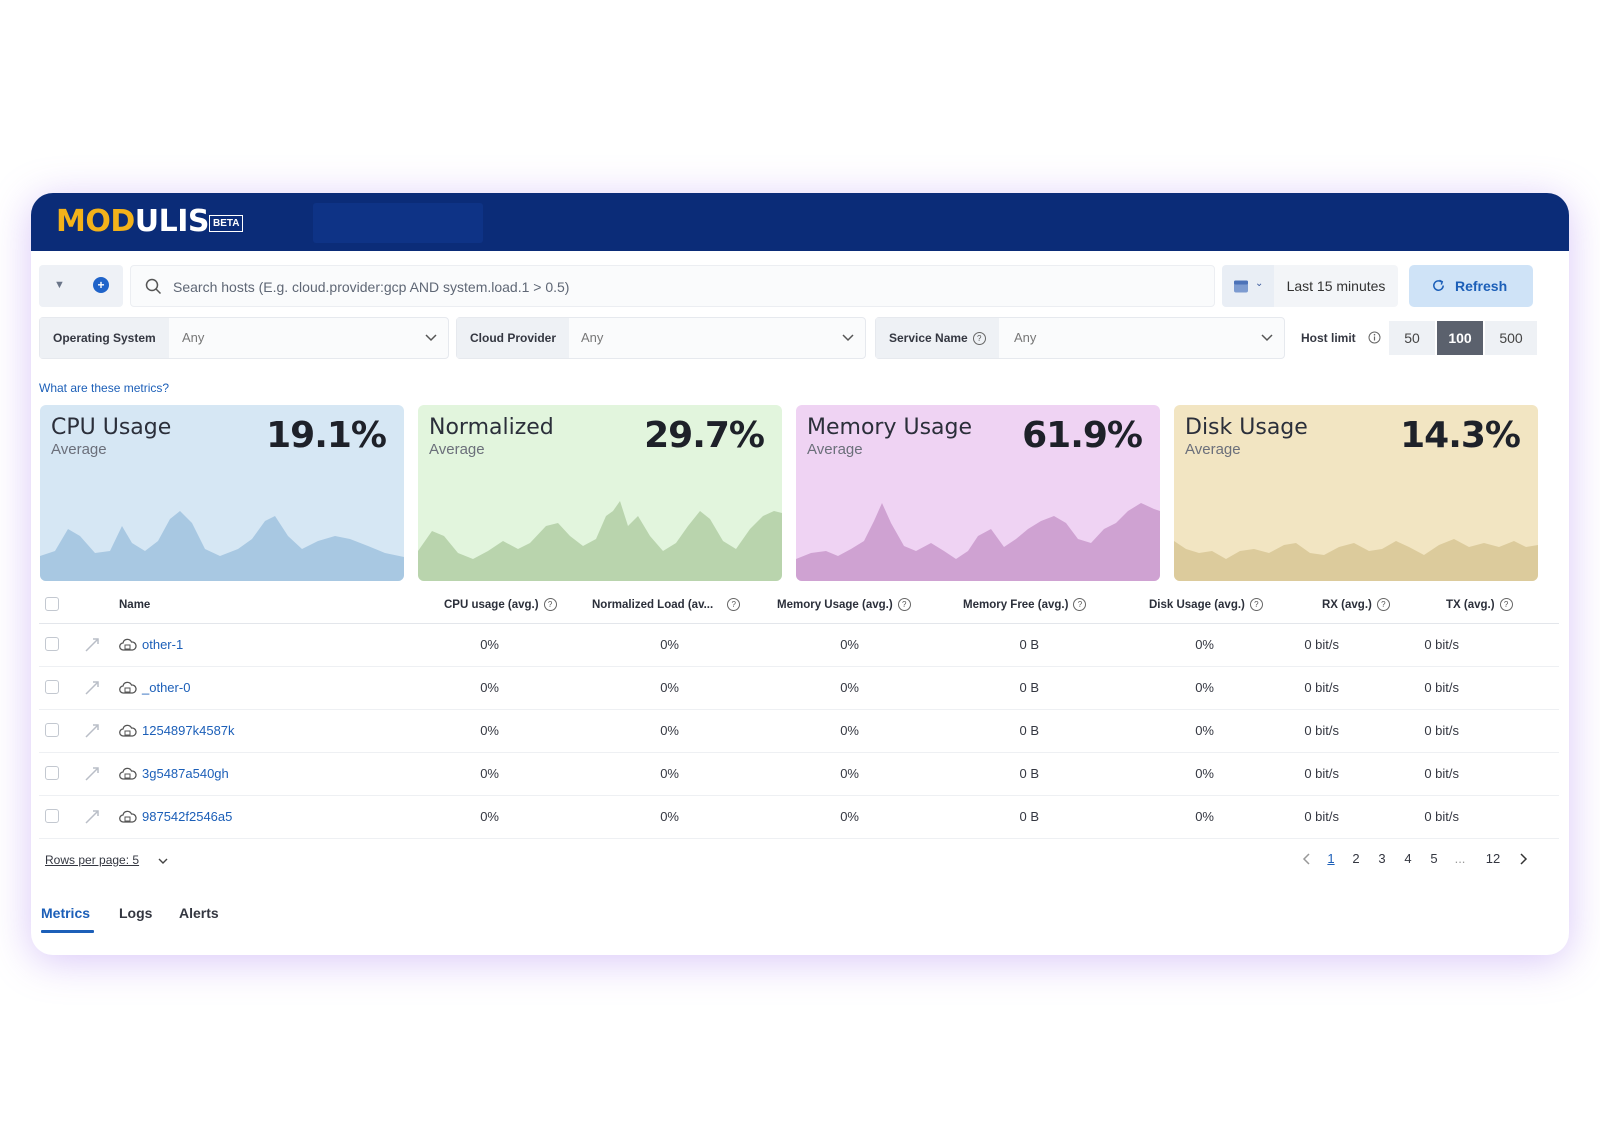 Image resolution: width=1600 pixels, height=1143 pixels. I want to click on page-last: 12, so click(1493, 858).